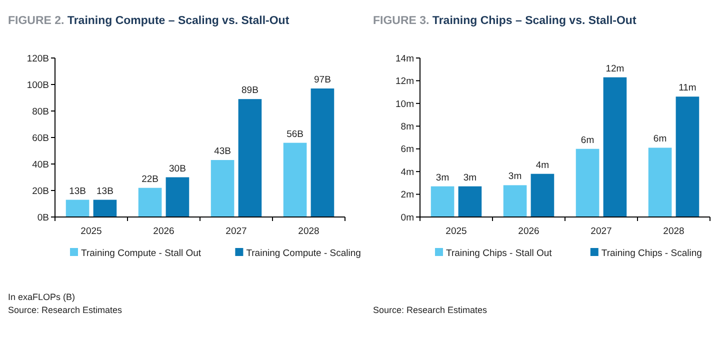 The width and height of the screenshot is (720, 344). Describe the element at coordinates (149, 21) in the screenshot. I see `chart-title: FIGURE 2. Training Compute – Scaling vs. Stall-Out` at that location.